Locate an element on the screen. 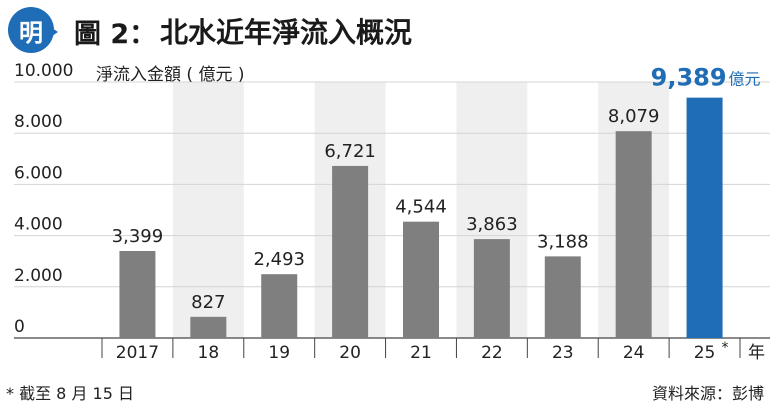 The image size is (780, 414). y-tick-label: 0 is located at coordinates (19, 327).